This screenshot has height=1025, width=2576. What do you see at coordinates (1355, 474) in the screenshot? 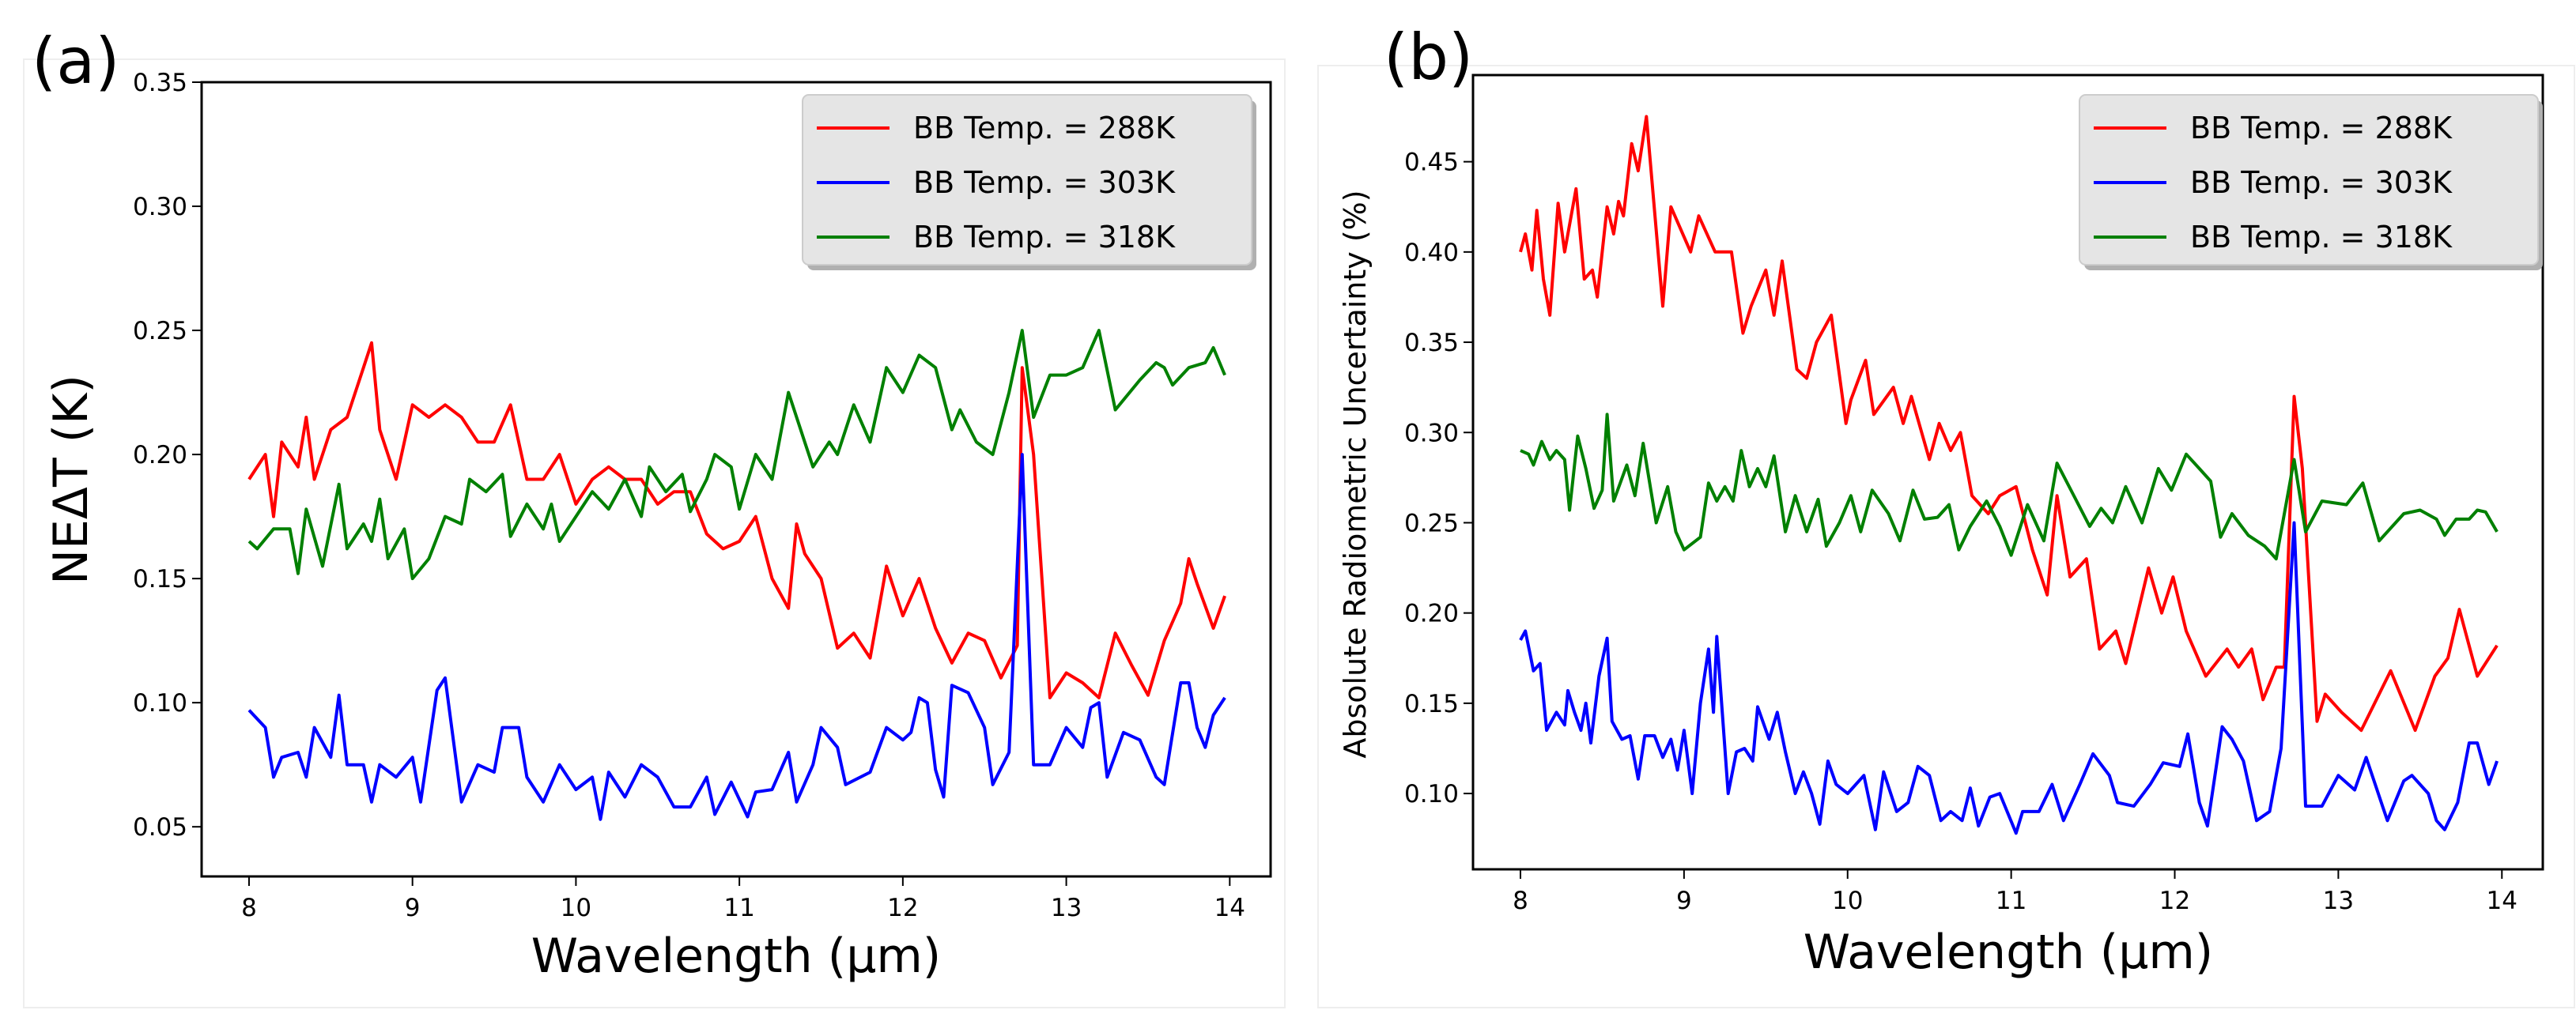
I see `y-axis-label-b: Absolute Radiometric Uncertainty (%)` at bounding box center [1355, 474].